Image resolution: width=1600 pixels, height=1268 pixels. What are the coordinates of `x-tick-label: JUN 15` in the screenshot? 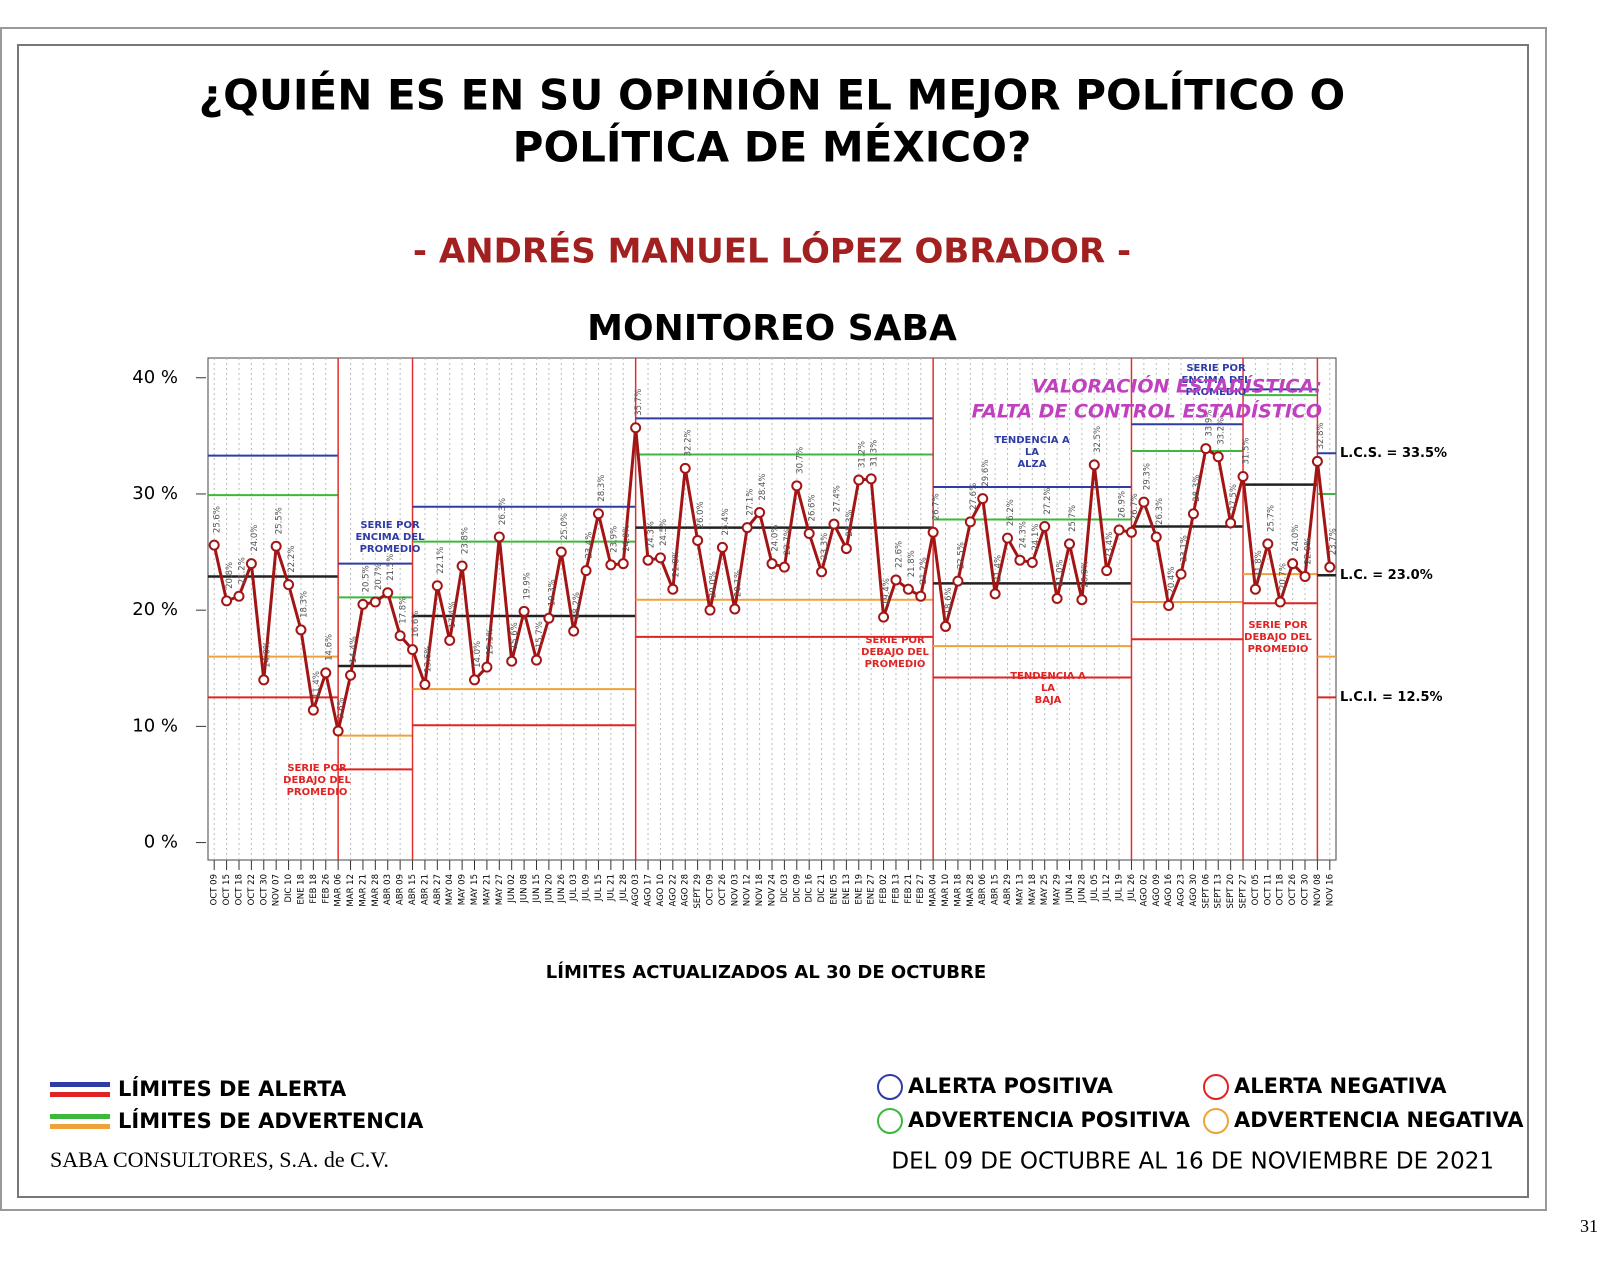 It's located at (537, 889).